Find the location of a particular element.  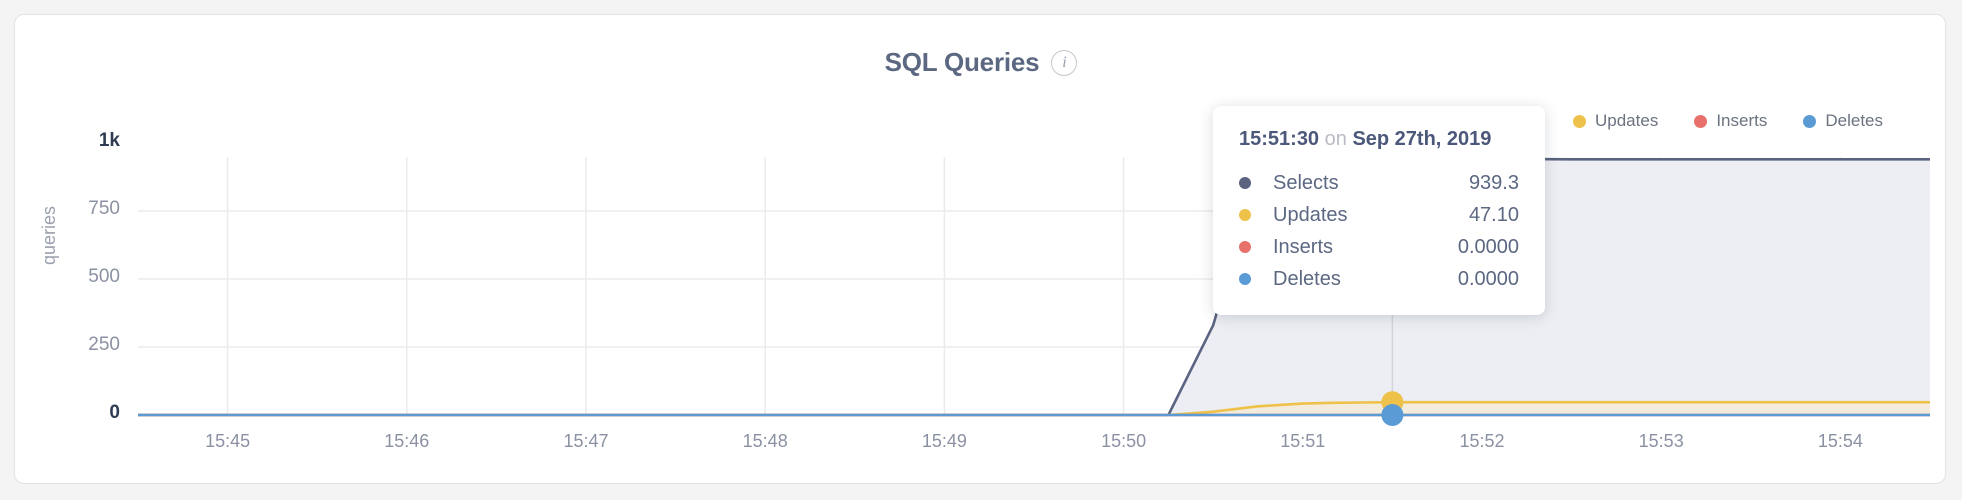

y-axis-tick-label: 1k is located at coordinates (109, 140).